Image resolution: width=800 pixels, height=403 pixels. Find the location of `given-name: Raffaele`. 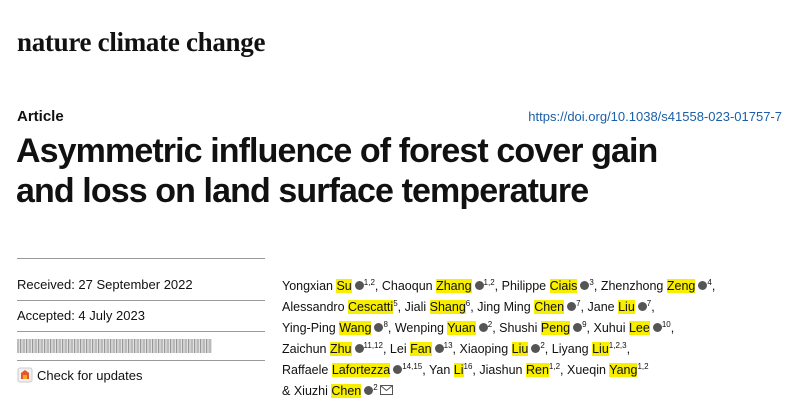

given-name: Raffaele is located at coordinates (305, 370).